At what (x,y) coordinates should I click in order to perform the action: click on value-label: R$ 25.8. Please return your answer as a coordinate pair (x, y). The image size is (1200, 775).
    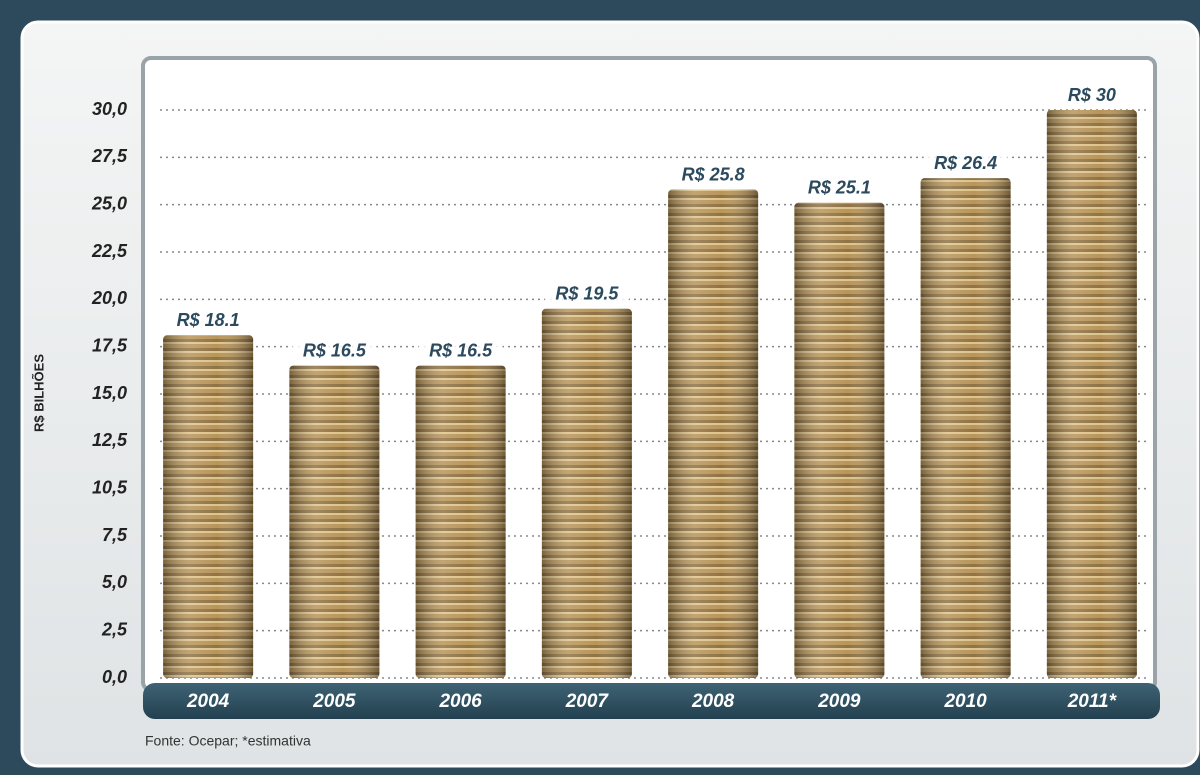
    Looking at the image, I should click on (713, 174).